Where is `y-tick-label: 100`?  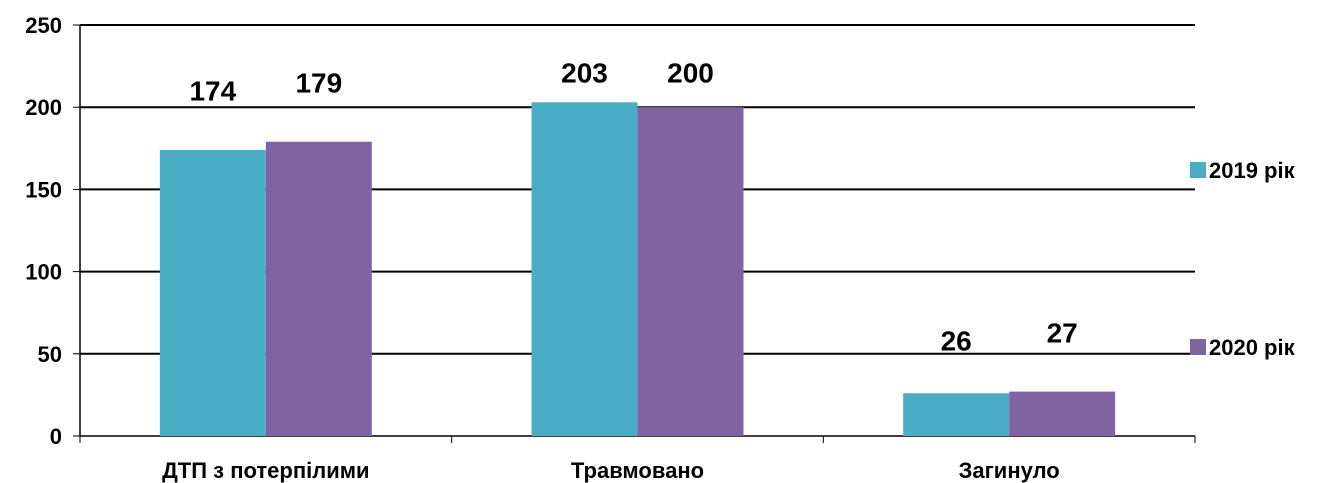
y-tick-label: 100 is located at coordinates (43, 272).